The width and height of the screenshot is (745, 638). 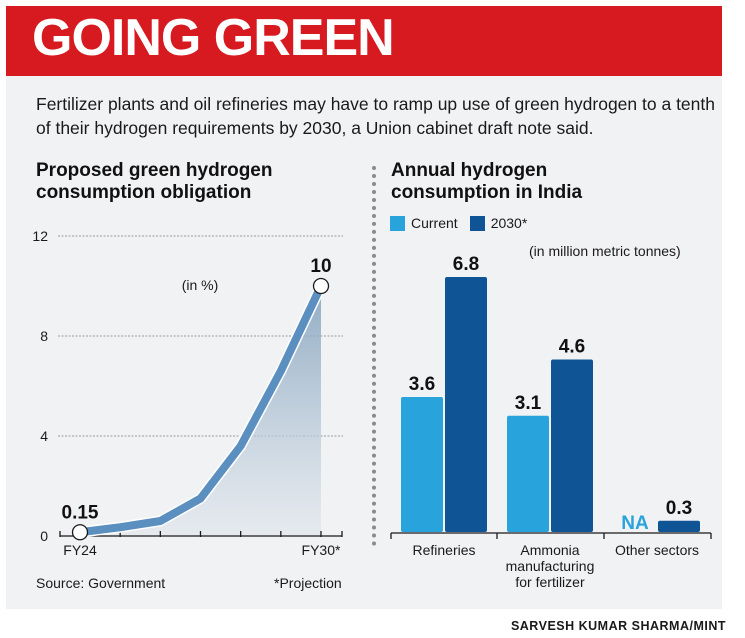 What do you see at coordinates (200, 285) in the screenshot?
I see `line-unit-label: (in %)` at bounding box center [200, 285].